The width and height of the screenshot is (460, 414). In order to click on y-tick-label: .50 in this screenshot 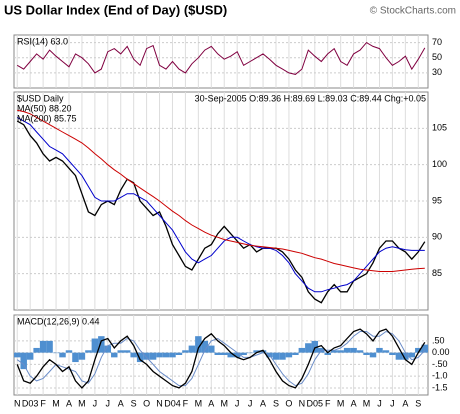, I will do `click(438, 340)`.